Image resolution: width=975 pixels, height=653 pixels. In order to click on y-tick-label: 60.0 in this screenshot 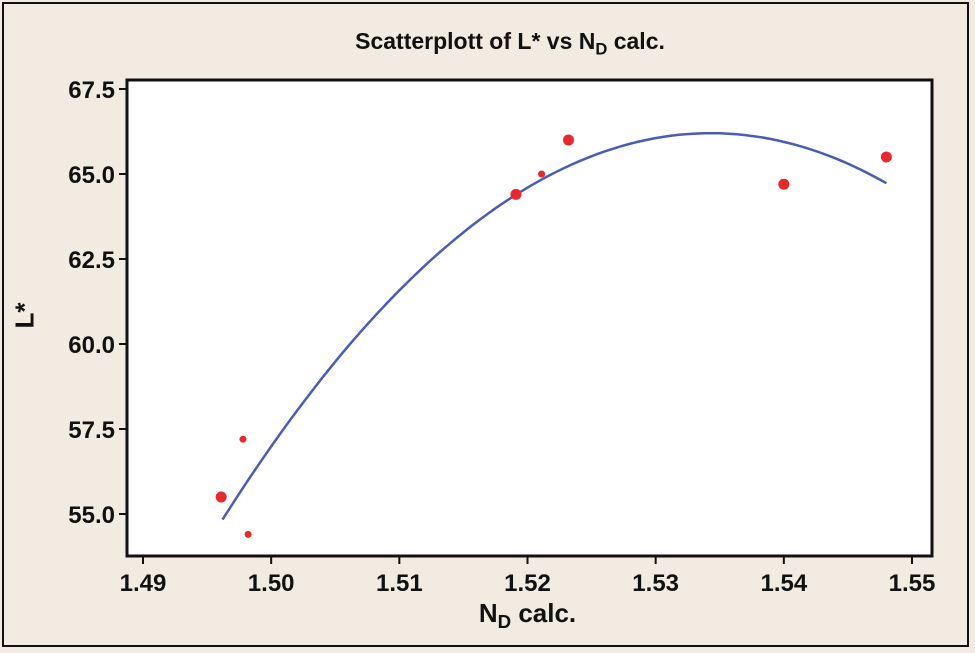, I will do `click(91, 345)`.